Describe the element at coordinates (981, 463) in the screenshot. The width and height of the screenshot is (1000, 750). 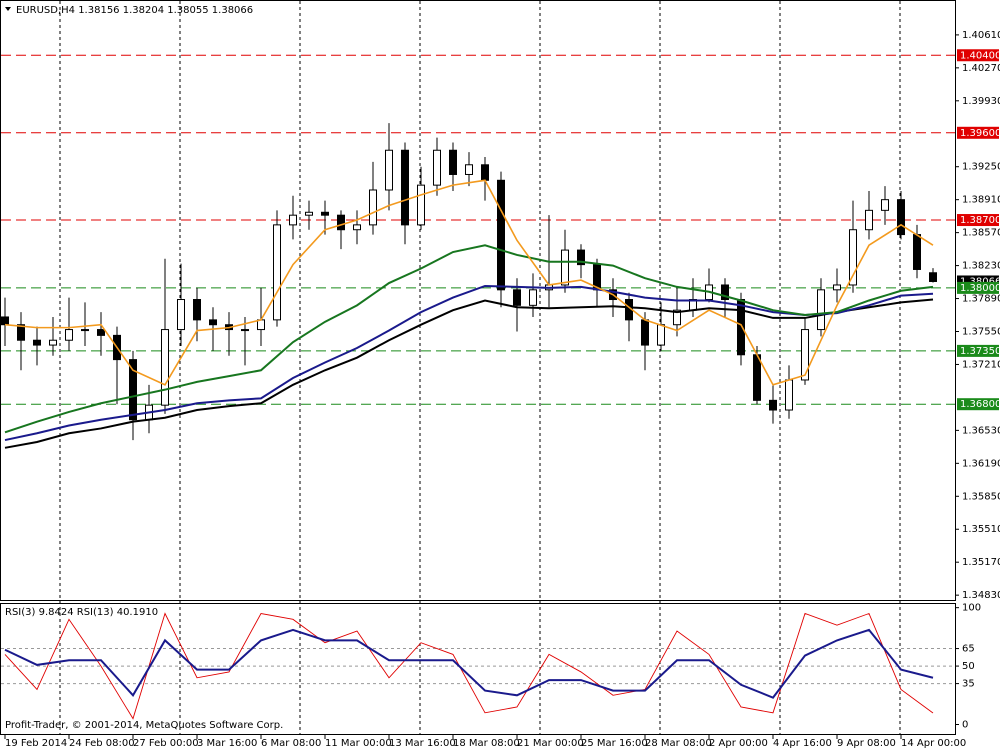
I see `y-tick-label: 1.36190` at that location.